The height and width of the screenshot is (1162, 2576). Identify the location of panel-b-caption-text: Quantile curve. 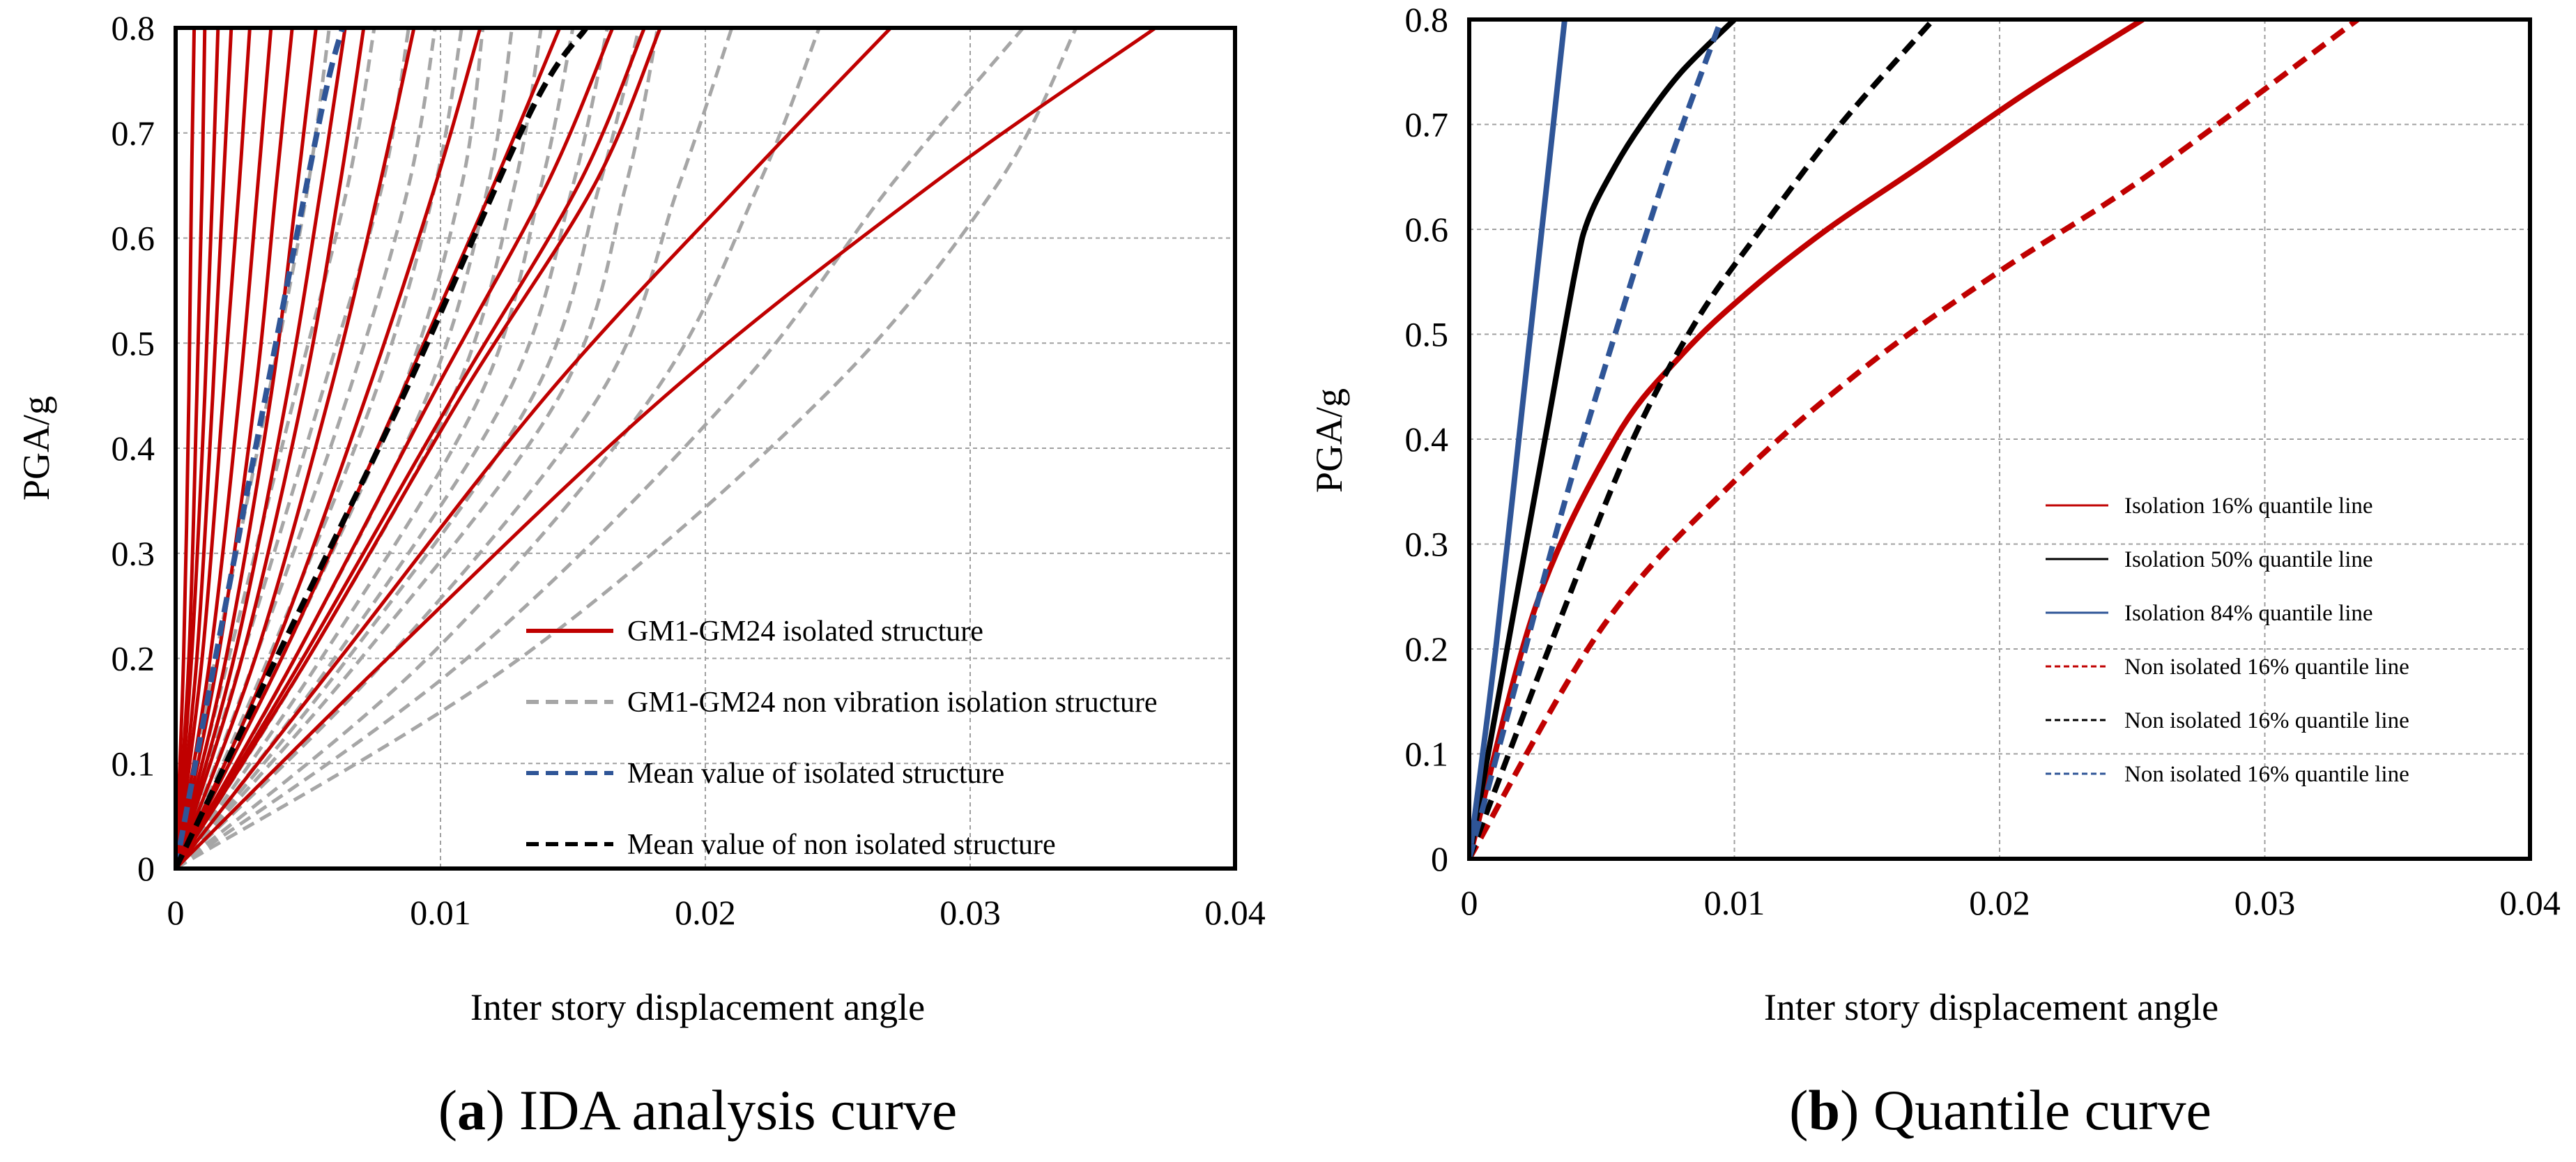
(2042, 1110).